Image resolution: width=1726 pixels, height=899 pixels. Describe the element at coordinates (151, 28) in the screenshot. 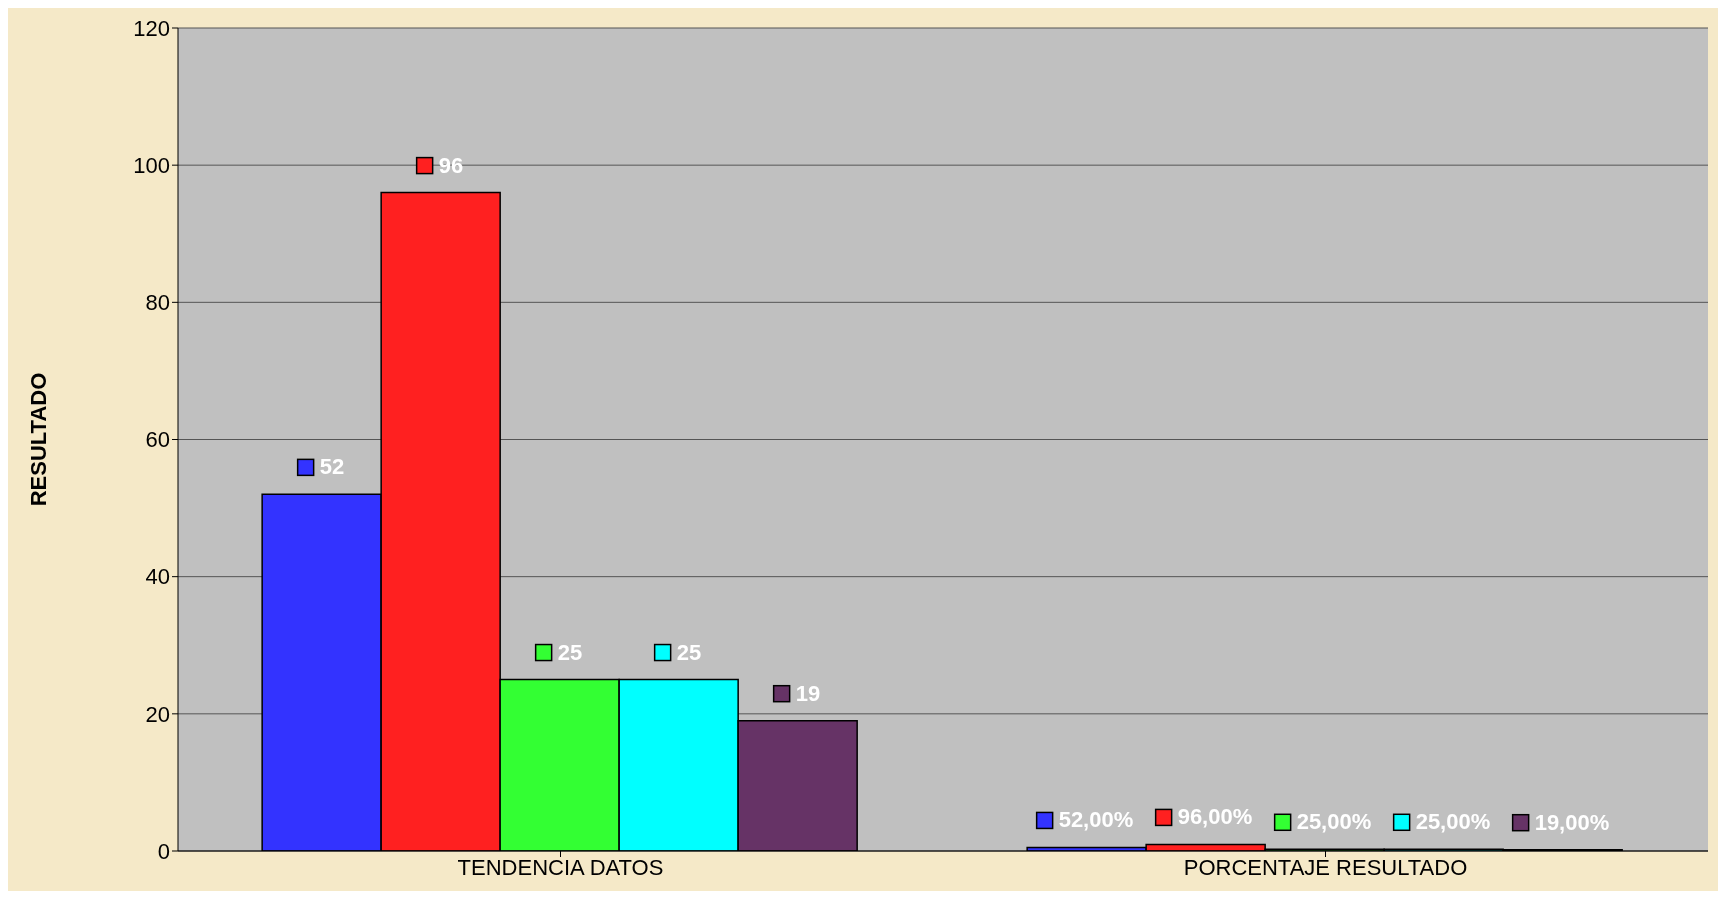

I see `y-tick-label: 120` at that location.